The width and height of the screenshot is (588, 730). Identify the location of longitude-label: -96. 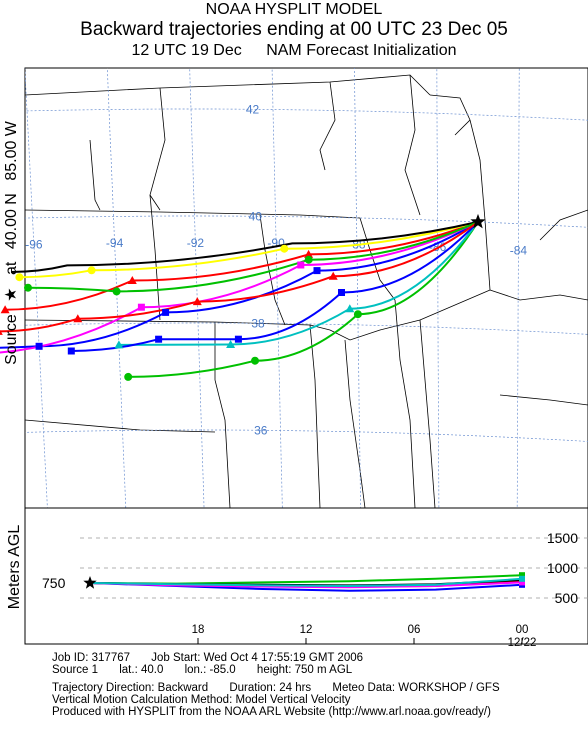
(34, 245).